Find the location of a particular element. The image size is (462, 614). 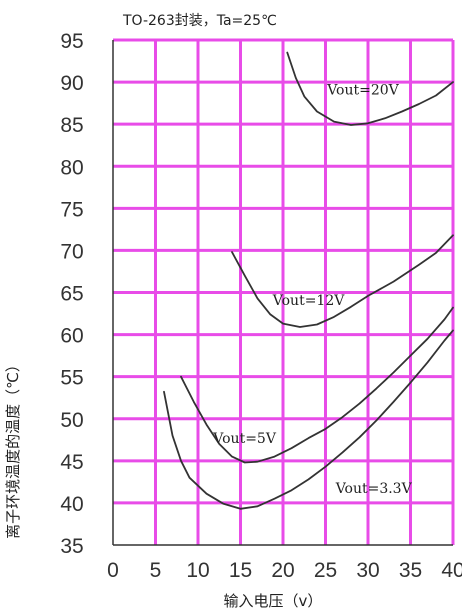

x-tick-labels: 0 5 10 15 20 25 30 35 40 is located at coordinates (284, 570).